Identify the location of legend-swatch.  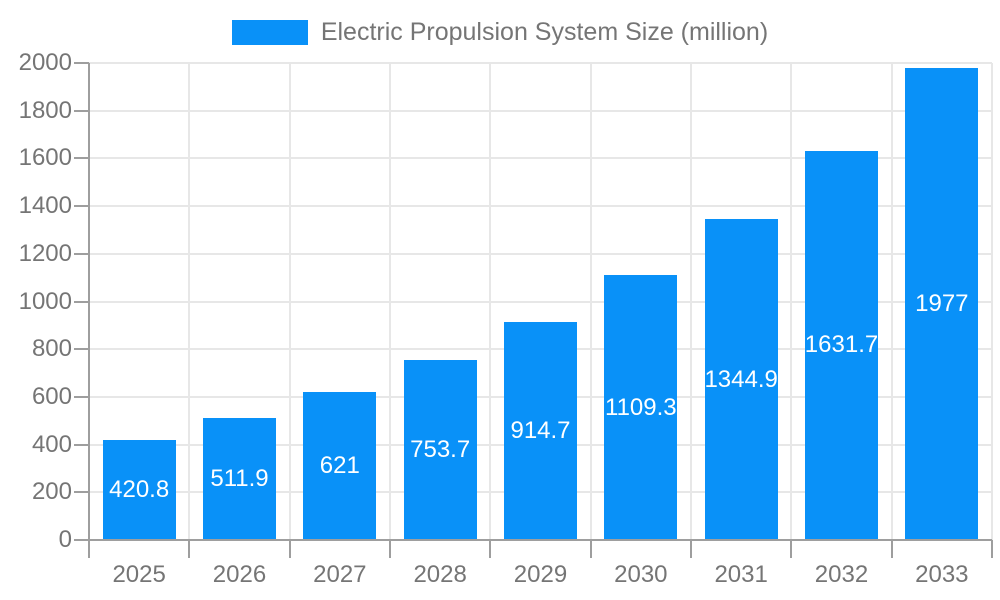
(269, 32).